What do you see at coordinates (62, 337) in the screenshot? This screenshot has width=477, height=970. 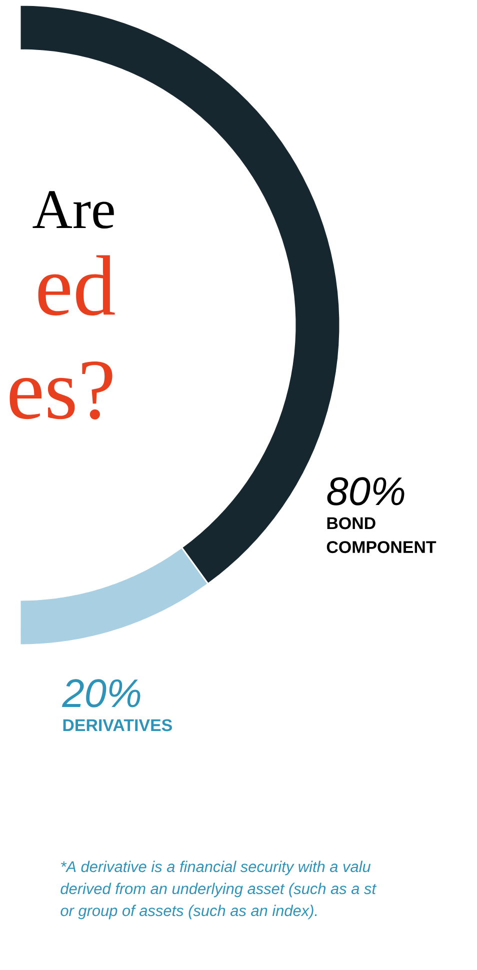 I see `text: ed es?` at bounding box center [62, 337].